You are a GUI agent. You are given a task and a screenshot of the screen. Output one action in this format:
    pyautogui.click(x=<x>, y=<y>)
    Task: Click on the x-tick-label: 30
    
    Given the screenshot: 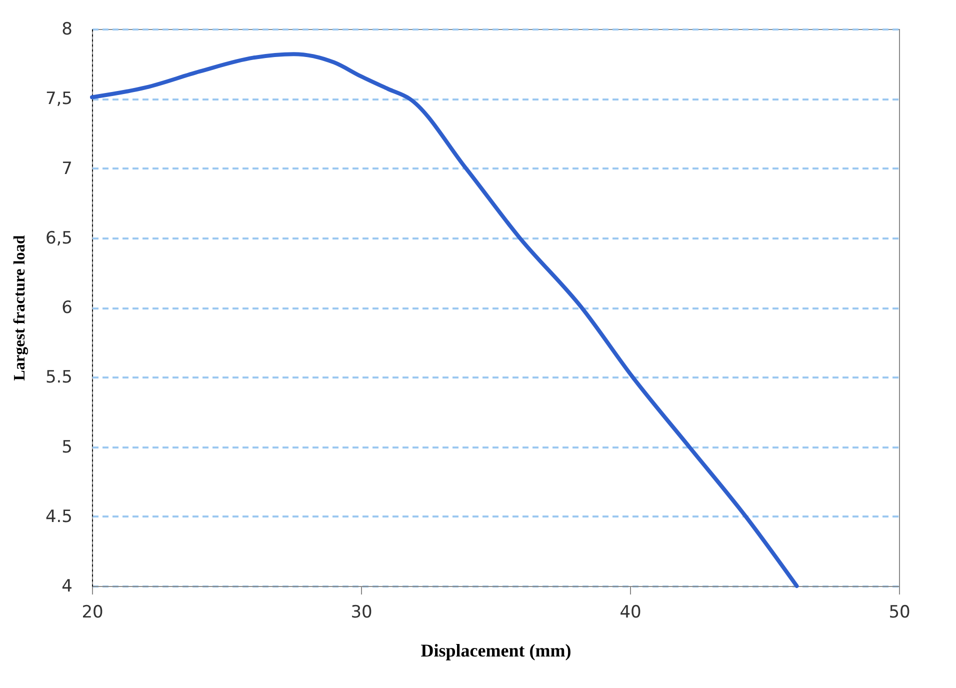 What is the action you would take?
    pyautogui.click(x=361, y=612)
    